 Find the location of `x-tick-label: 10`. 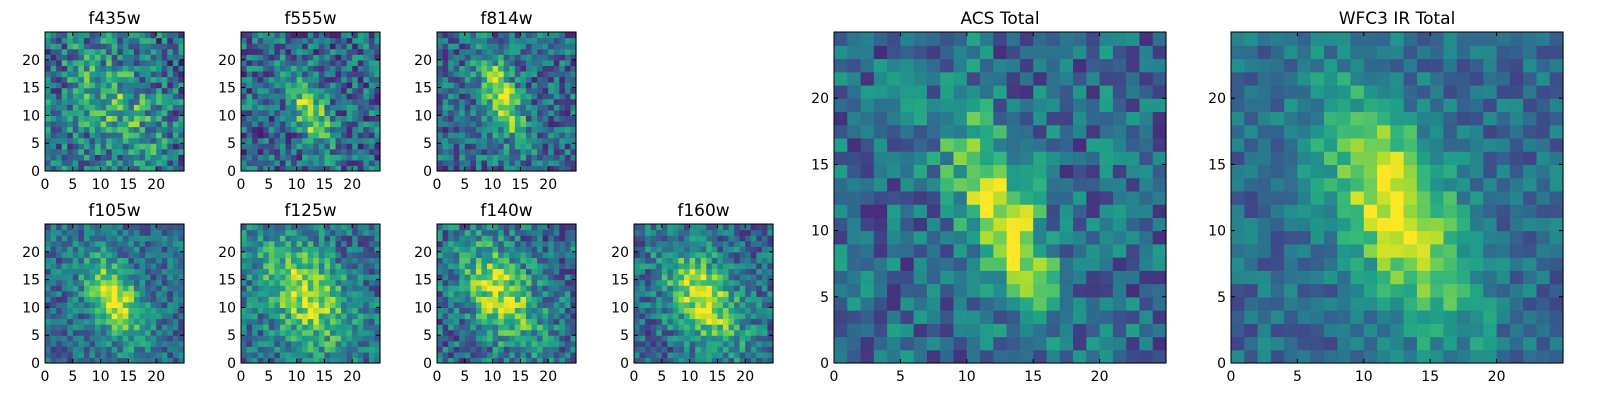

x-tick-label: 10 is located at coordinates (297, 185).